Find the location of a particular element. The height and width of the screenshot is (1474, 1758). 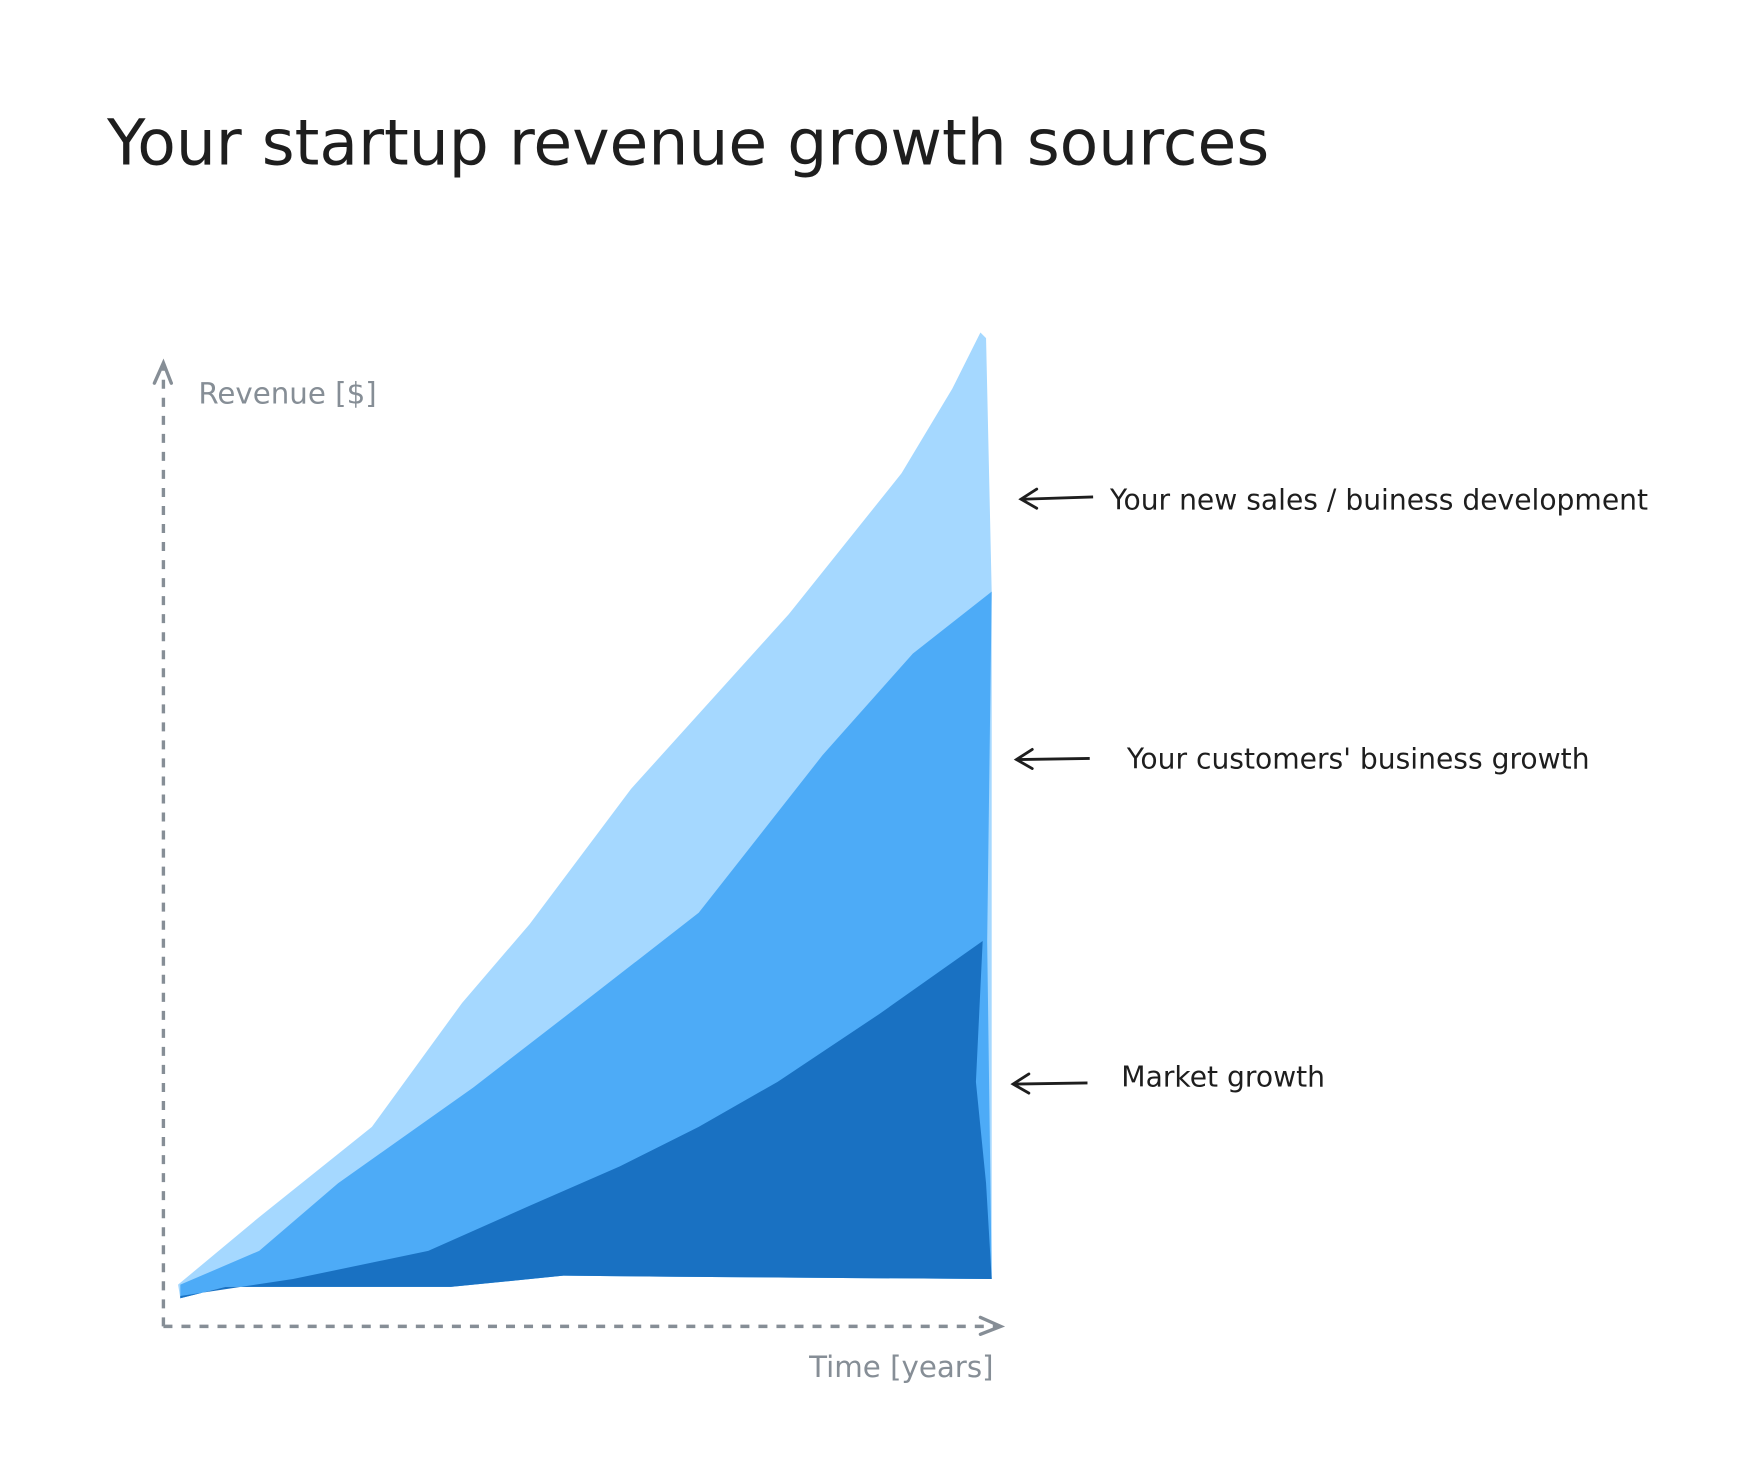

x-axis-arrow is located at coordinates (992, 1325).